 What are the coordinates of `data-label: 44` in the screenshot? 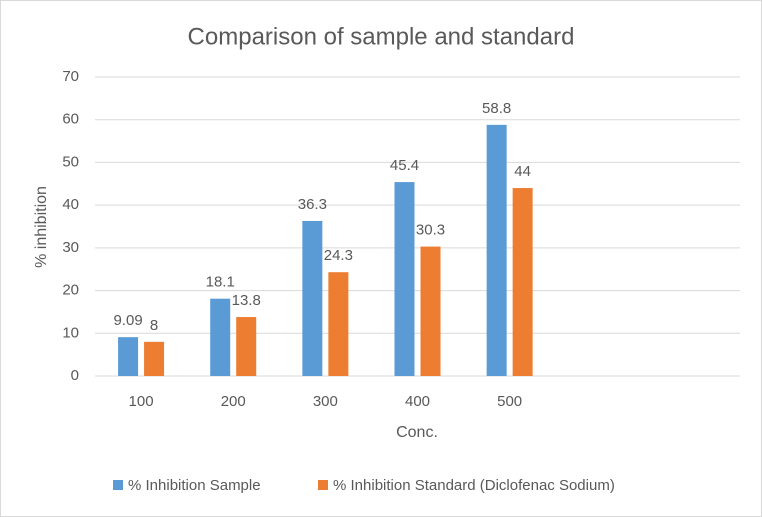 It's located at (522, 171).